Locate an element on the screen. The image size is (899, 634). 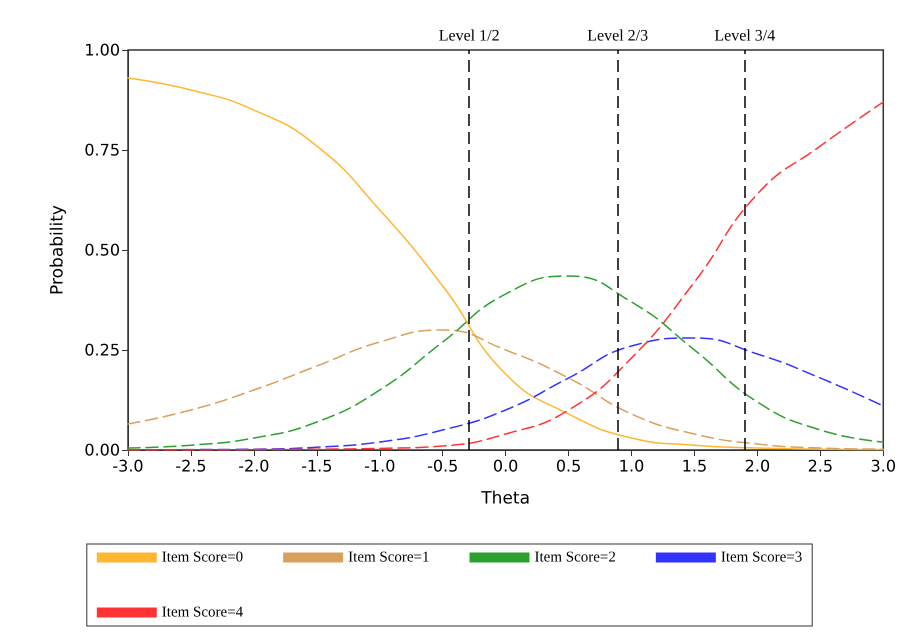
legend-label: Item Score=1 is located at coordinates (389, 558).